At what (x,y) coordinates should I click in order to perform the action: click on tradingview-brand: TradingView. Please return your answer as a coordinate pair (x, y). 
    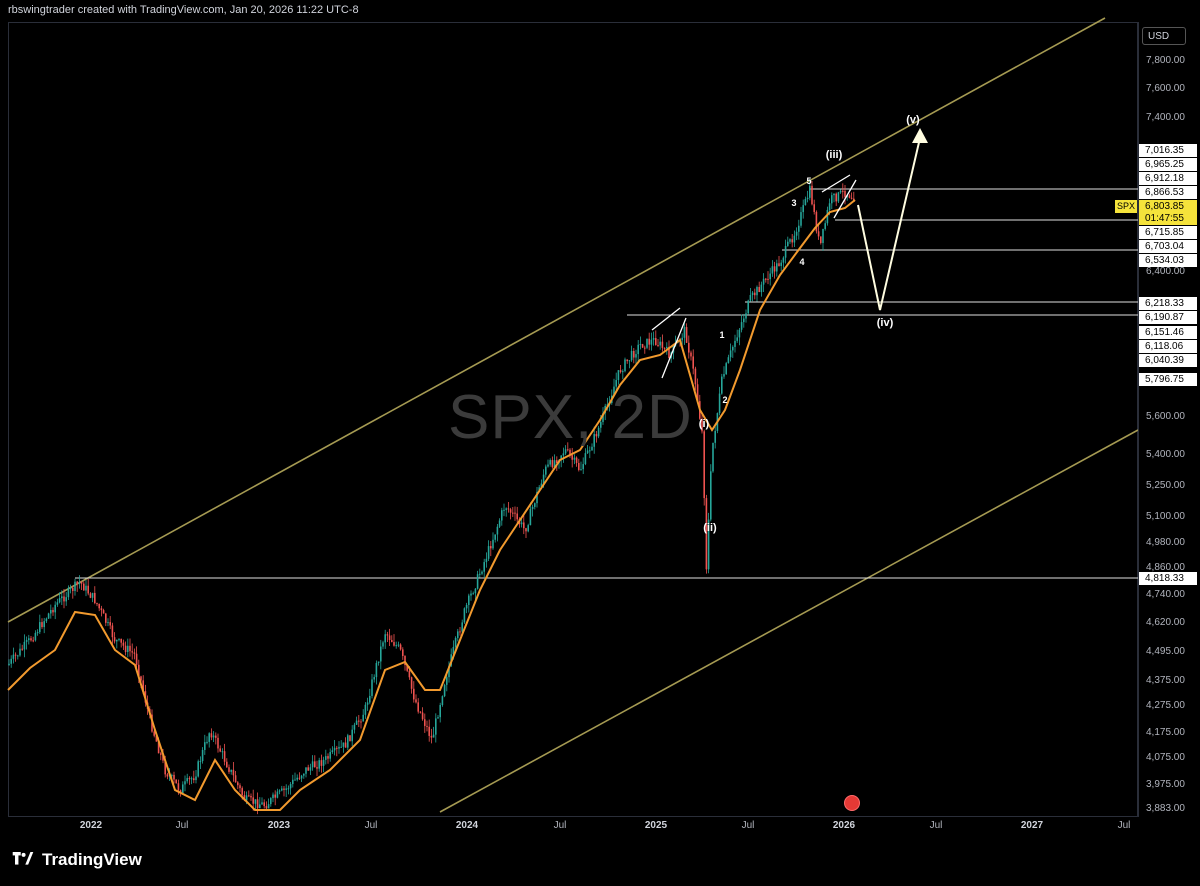
    Looking at the image, I should click on (76, 860).